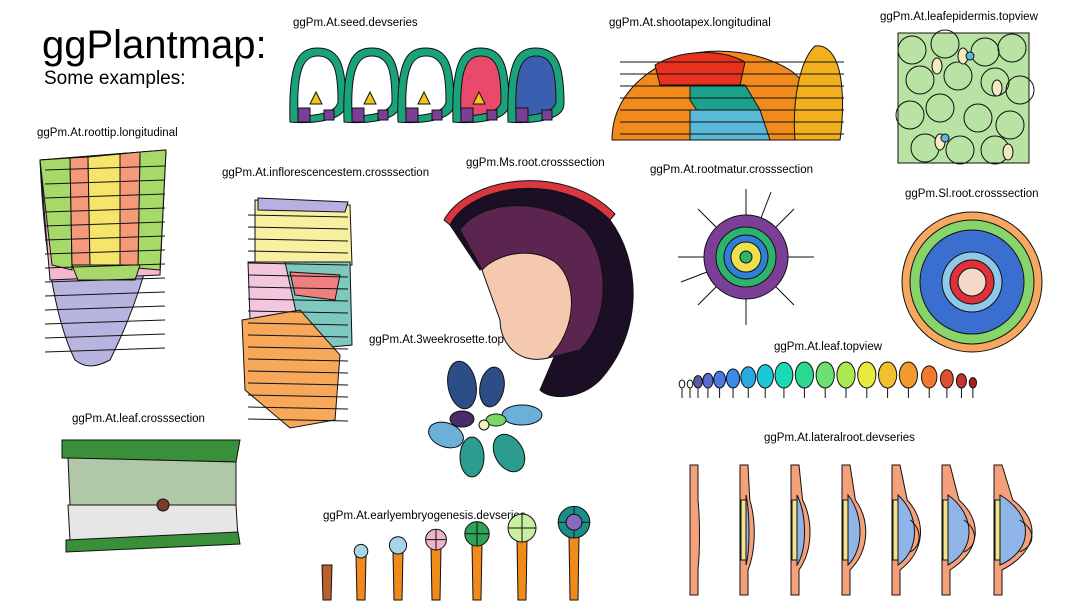 Image resolution: width=1080 pixels, height=608 pixels. What do you see at coordinates (731, 170) in the screenshot?
I see `label-rootmatur: ggPm.At.rootmatur.crosssection` at bounding box center [731, 170].